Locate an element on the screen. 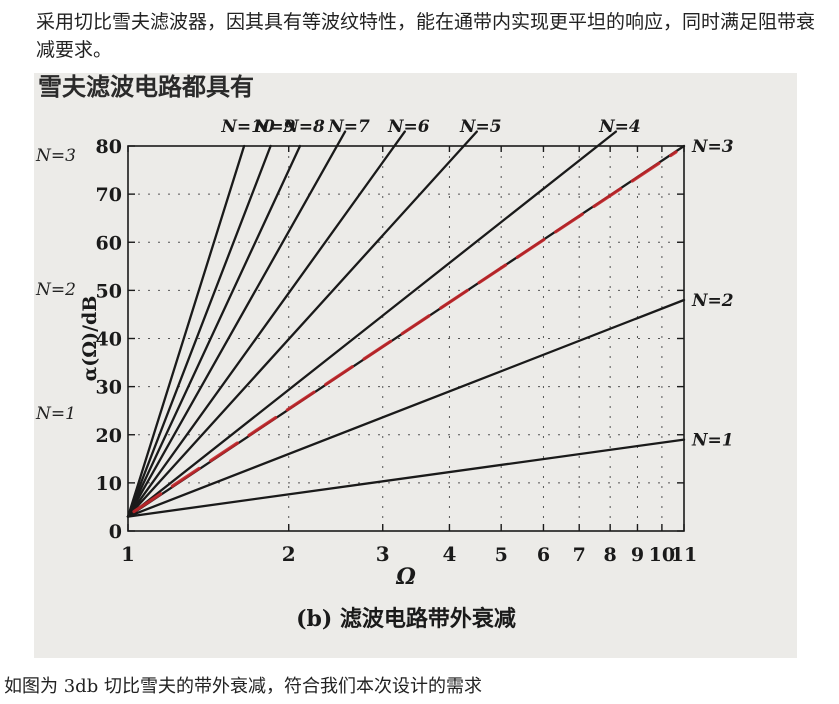  photo-header-text: 雪夫滤波电路都具有 is located at coordinates (146, 87).